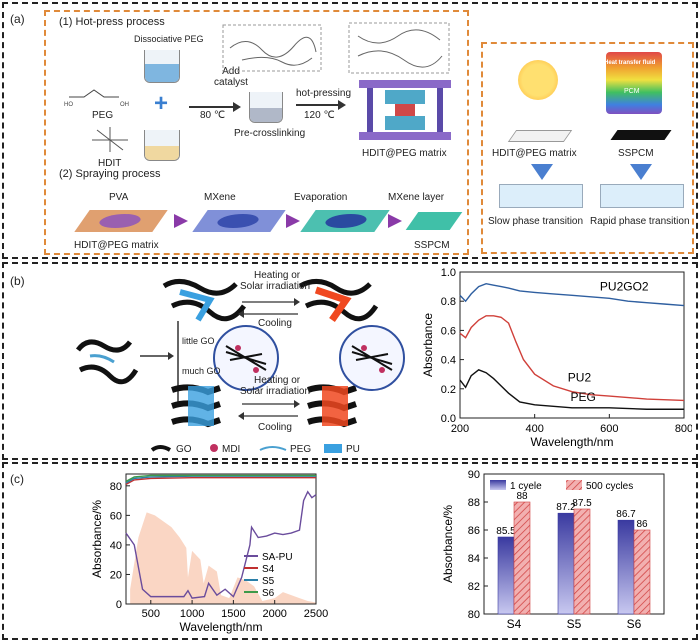 The width and height of the screenshot is (700, 642). What do you see at coordinates (192, 614) in the screenshot?
I see `x-tick-label: 1000` at bounding box center [192, 614].